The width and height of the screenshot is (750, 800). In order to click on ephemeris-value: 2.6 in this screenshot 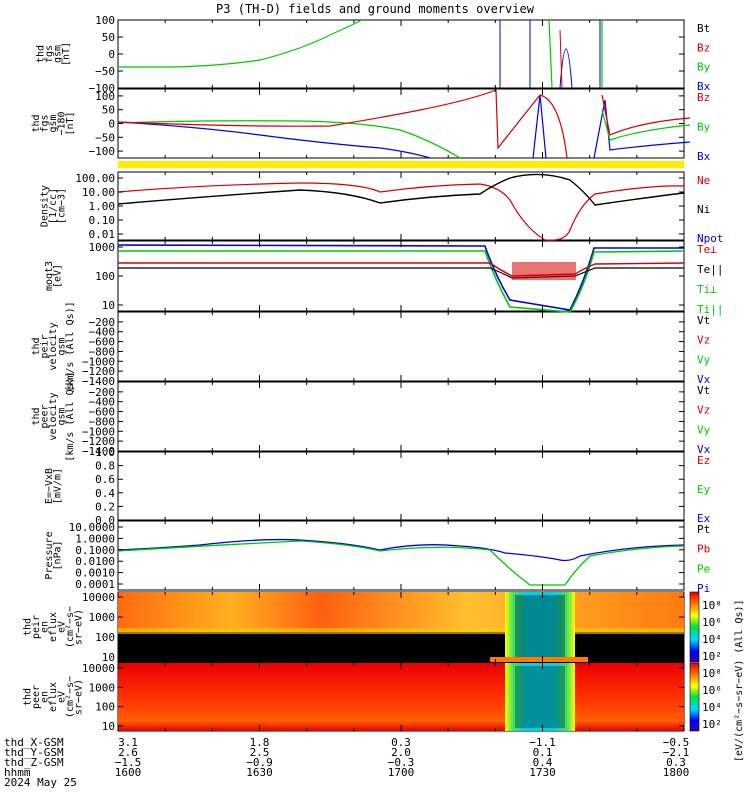, I will do `click(128, 752)`.